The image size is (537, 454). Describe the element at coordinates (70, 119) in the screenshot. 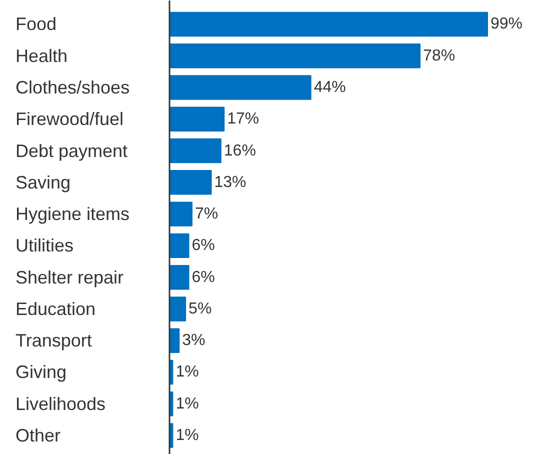

I see `y-tick-label: Firewood/fuel` at that location.